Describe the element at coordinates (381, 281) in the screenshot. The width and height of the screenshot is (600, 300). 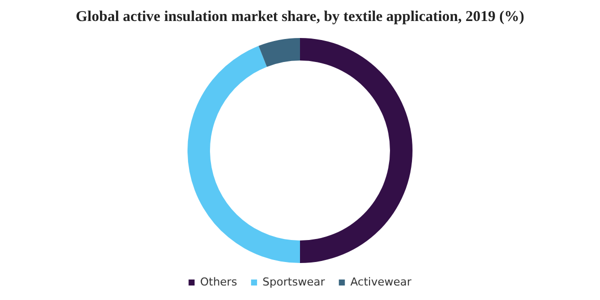
I see `legend-label: Activewear` at that location.